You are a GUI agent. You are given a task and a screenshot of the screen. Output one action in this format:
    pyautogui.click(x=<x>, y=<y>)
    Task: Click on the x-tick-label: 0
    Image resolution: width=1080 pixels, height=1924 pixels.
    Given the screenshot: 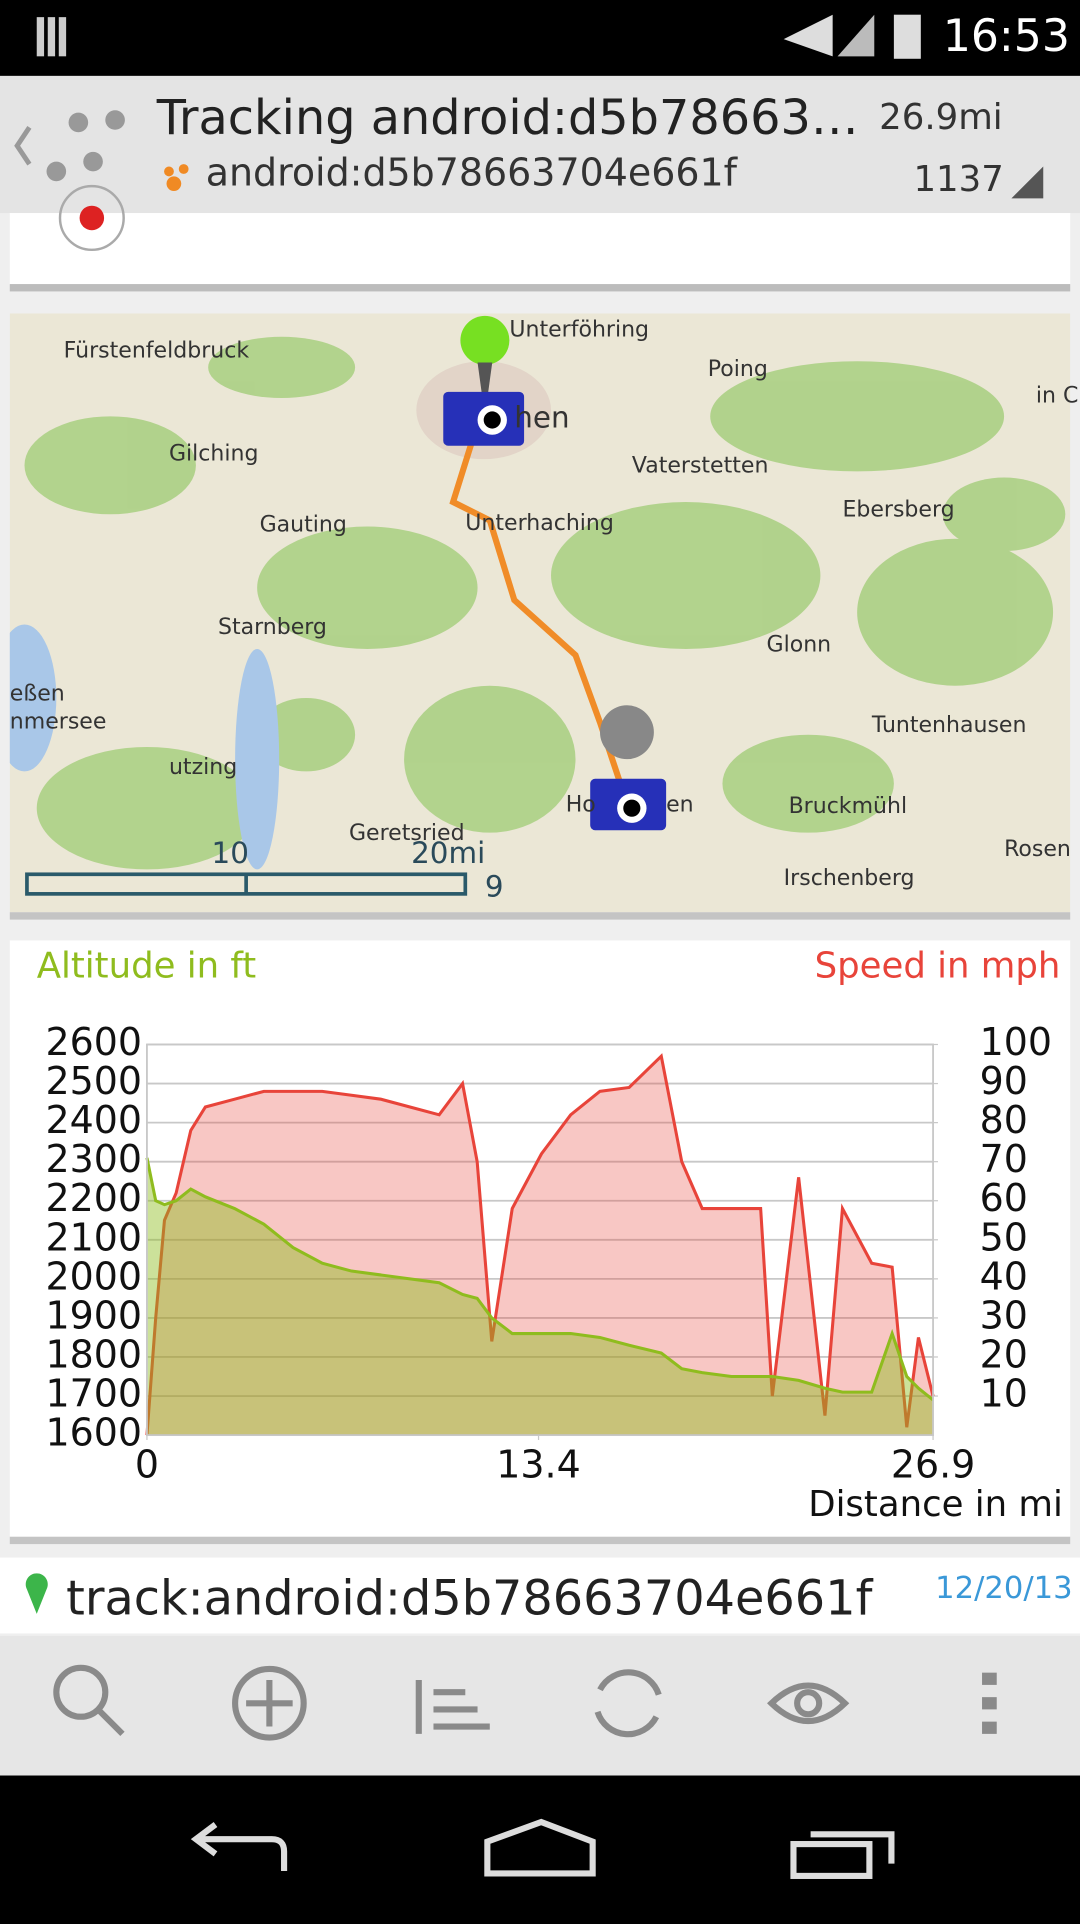 What is the action you would take?
    pyautogui.click(x=147, y=1464)
    